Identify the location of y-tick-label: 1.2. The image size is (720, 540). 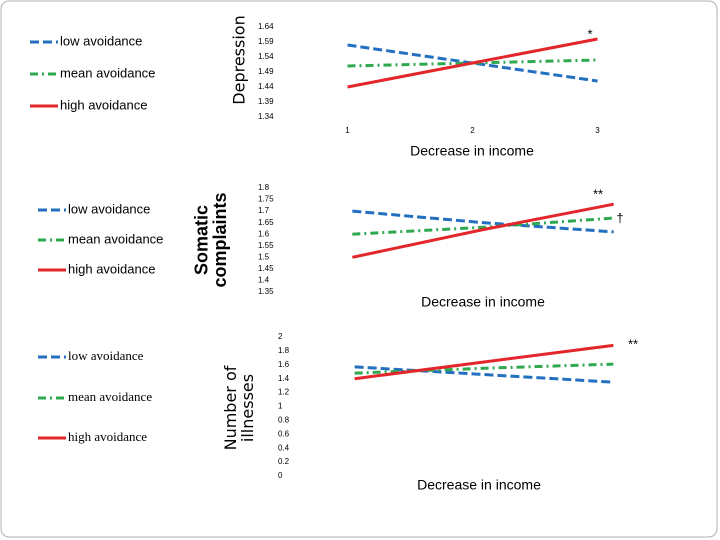
(284, 392).